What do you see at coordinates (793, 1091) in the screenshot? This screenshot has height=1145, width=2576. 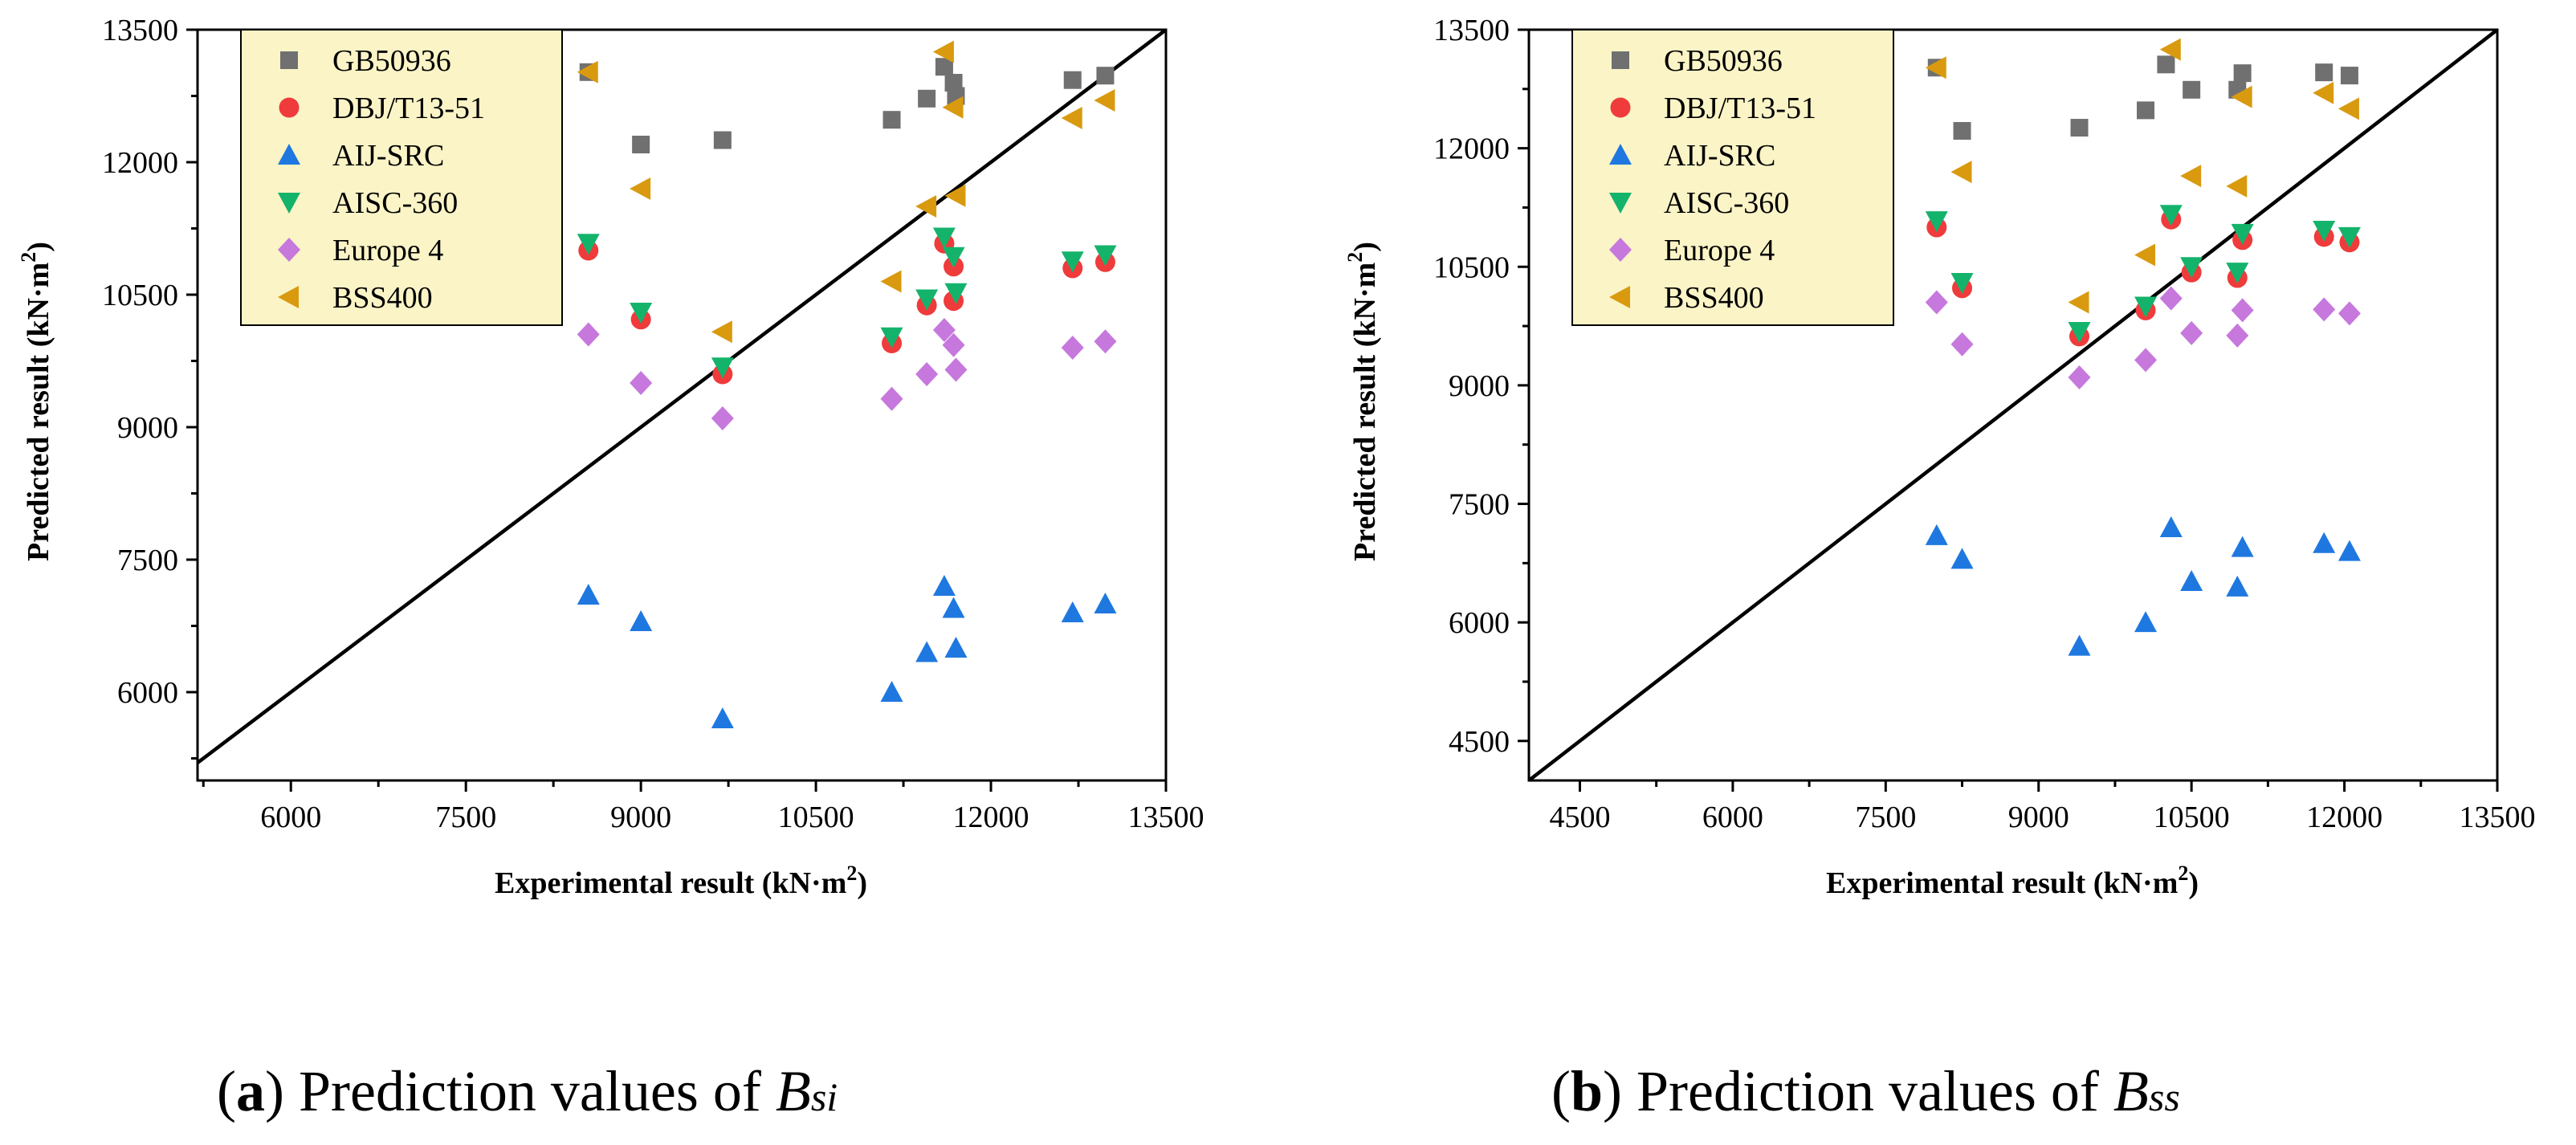 I see `caption-a-symbol: B` at bounding box center [793, 1091].